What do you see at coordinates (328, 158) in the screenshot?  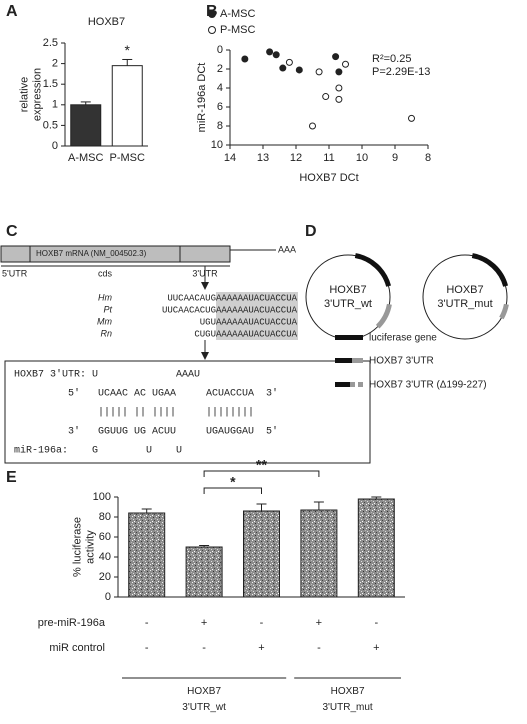 I see `x-tick-label: 11` at bounding box center [328, 158].